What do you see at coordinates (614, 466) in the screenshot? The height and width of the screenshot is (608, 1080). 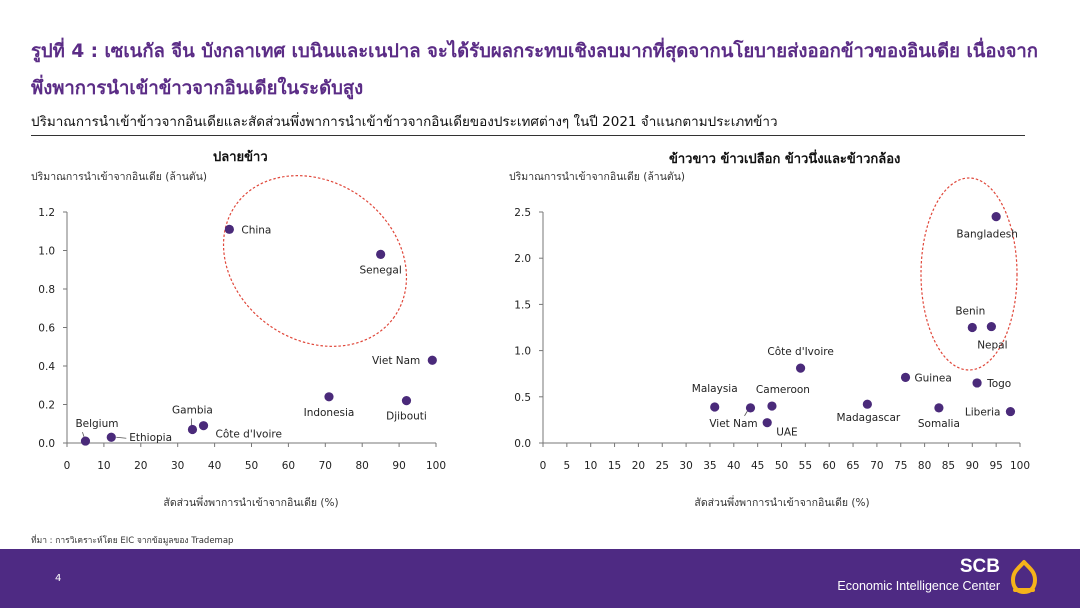 I see `chart2-x-tick-label: 15` at bounding box center [614, 466].